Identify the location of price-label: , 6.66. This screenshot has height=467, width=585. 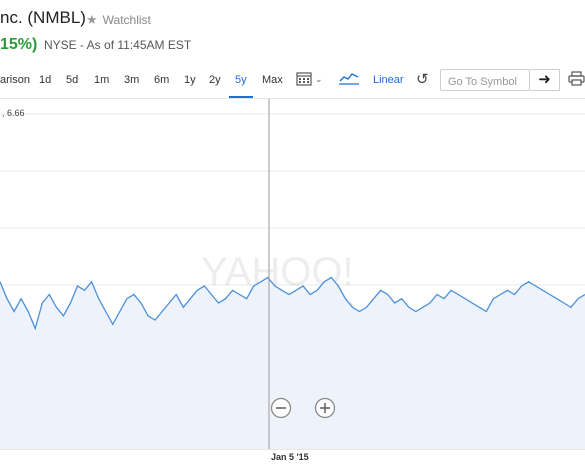
(13, 113).